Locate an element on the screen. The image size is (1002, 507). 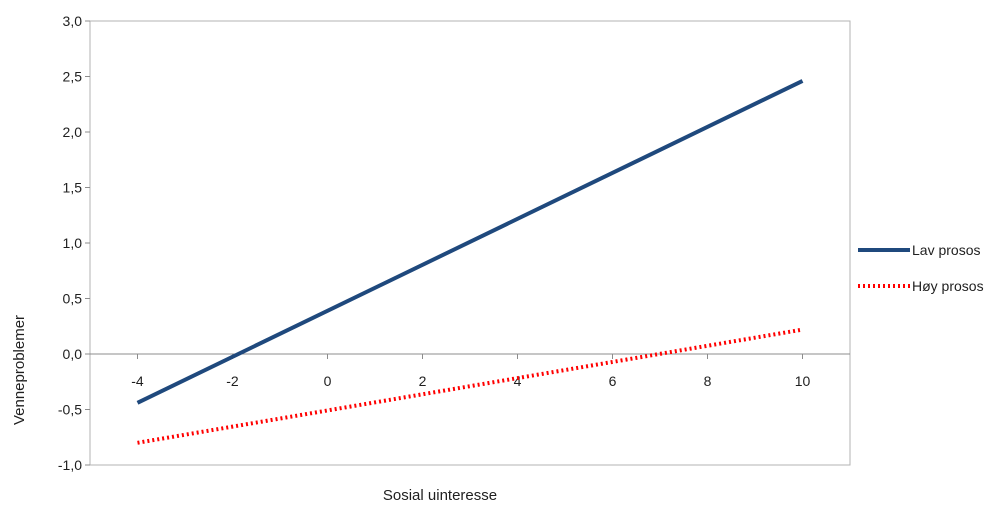
x-axis-ticks: -4 -2 0 2 4 6 8 10 is located at coordinates (470, 371).